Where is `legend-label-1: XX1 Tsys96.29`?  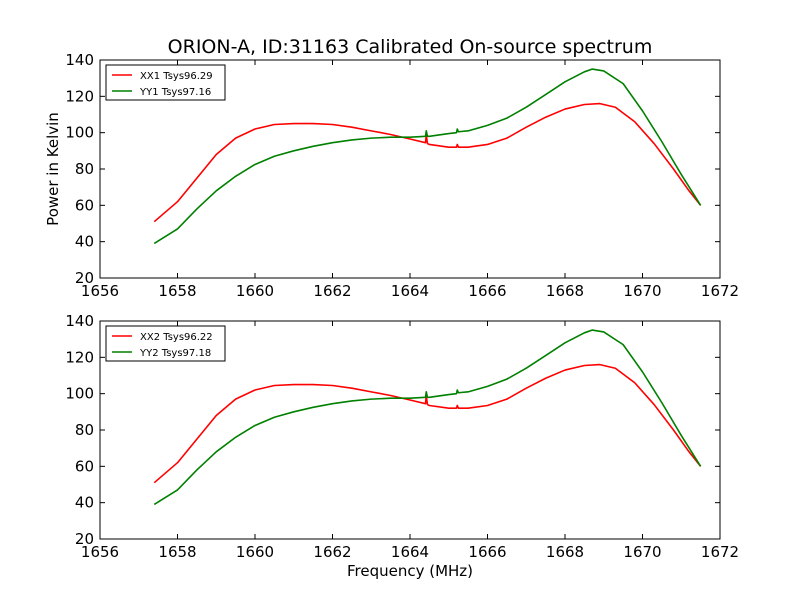
legend-label-1: XX1 Tsys96.29 is located at coordinates (176, 76).